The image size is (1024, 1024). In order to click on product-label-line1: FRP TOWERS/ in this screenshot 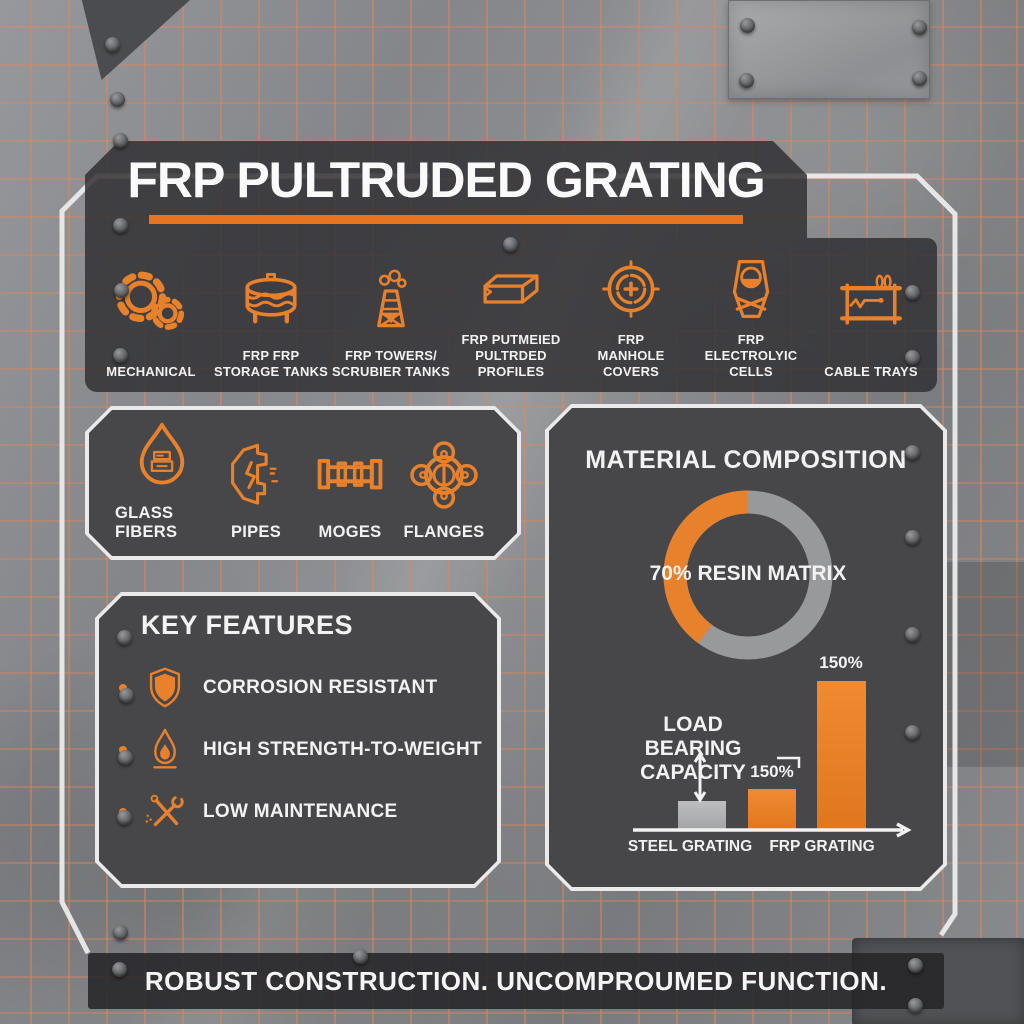, I will do `click(390, 355)`.